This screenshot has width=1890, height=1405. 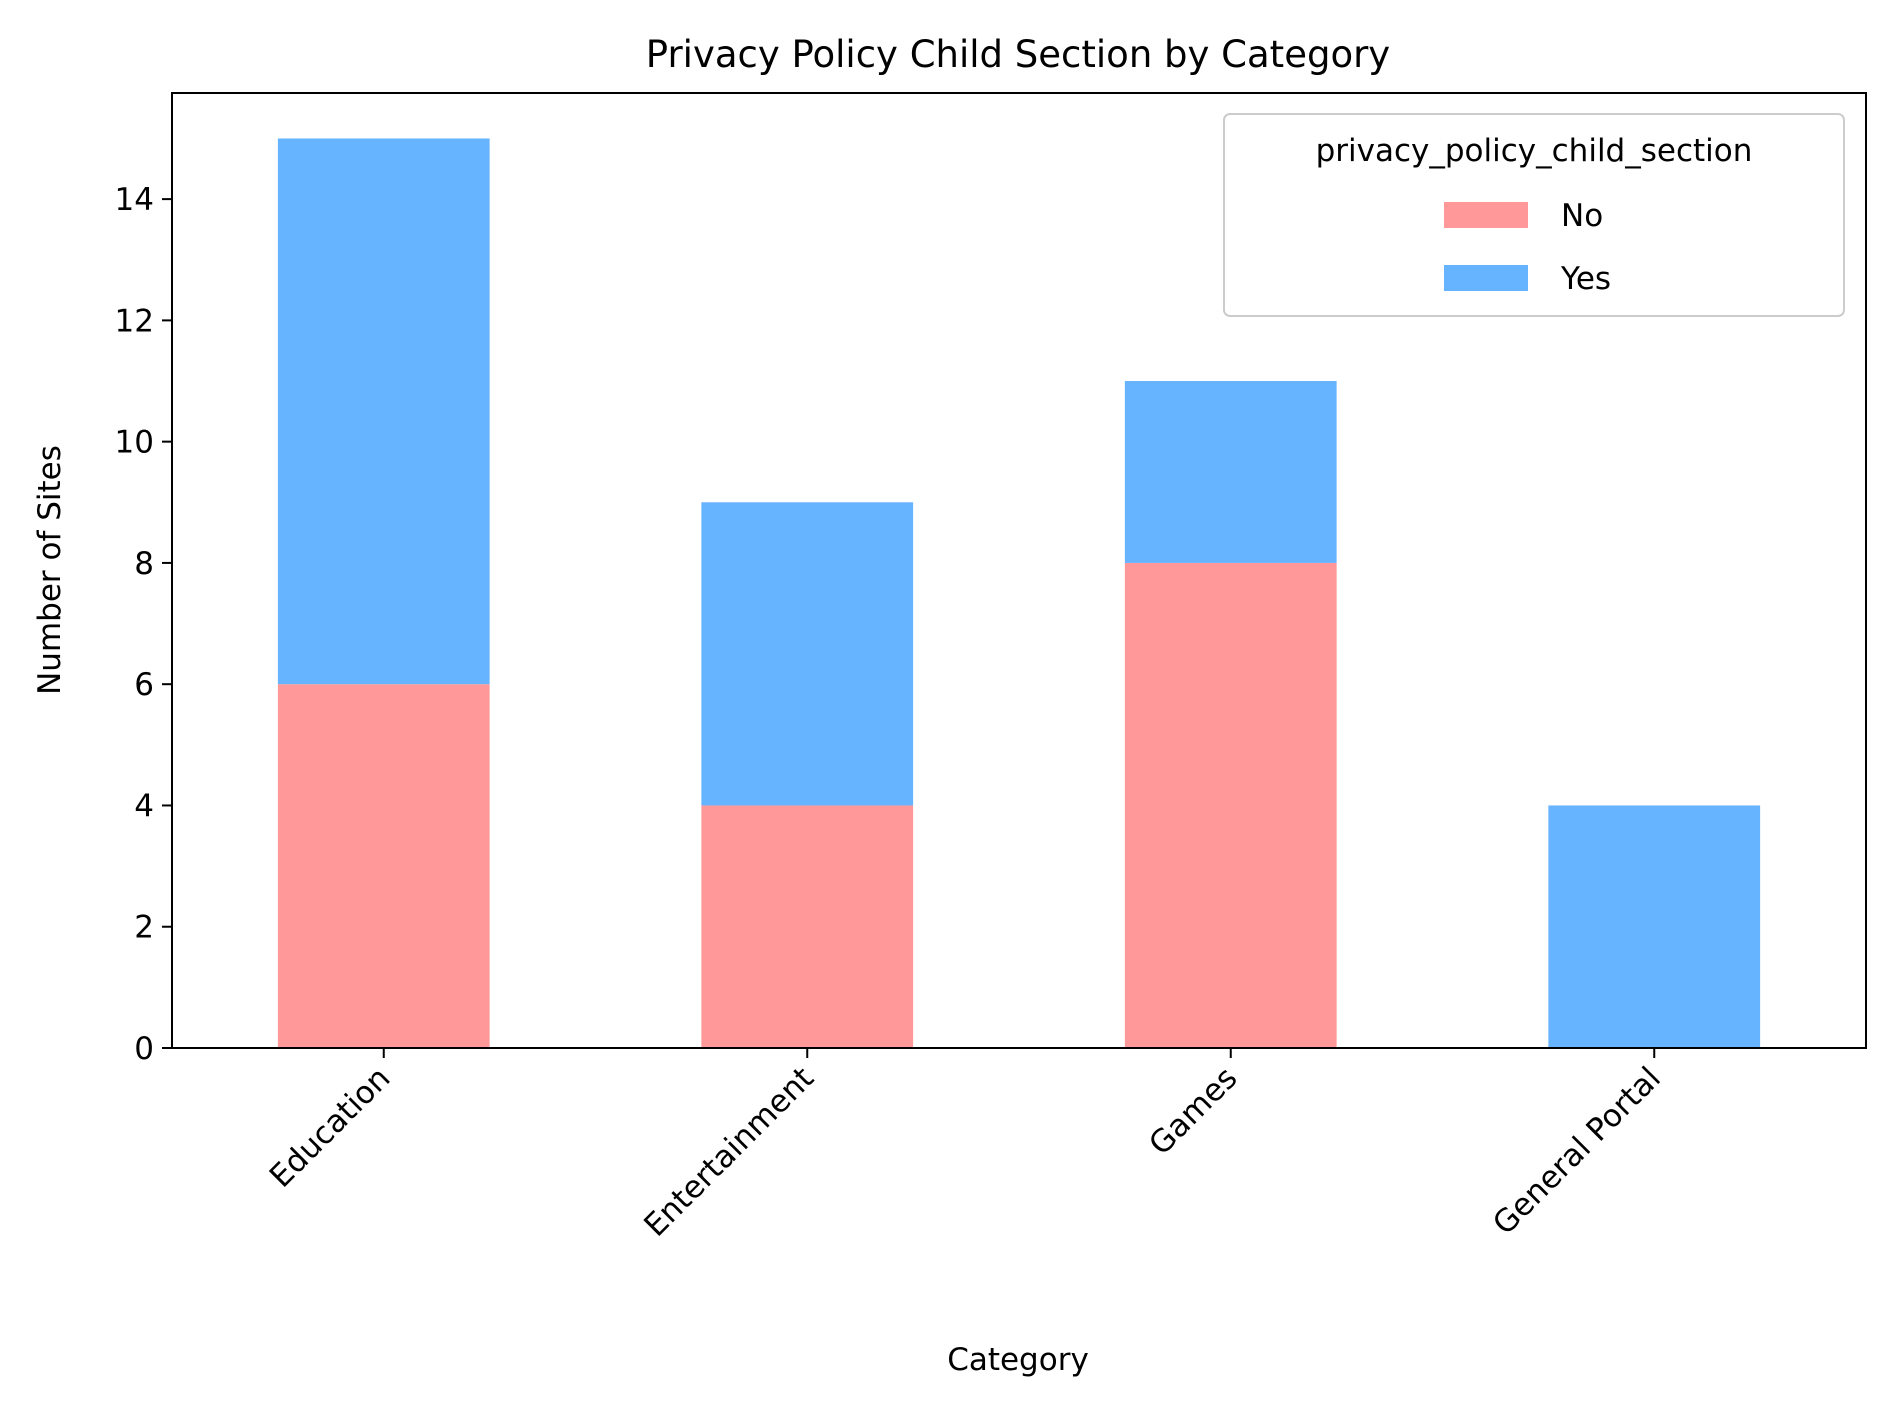 What do you see at coordinates (144, 564) in the screenshot?
I see `y-tick-label: 8` at bounding box center [144, 564].